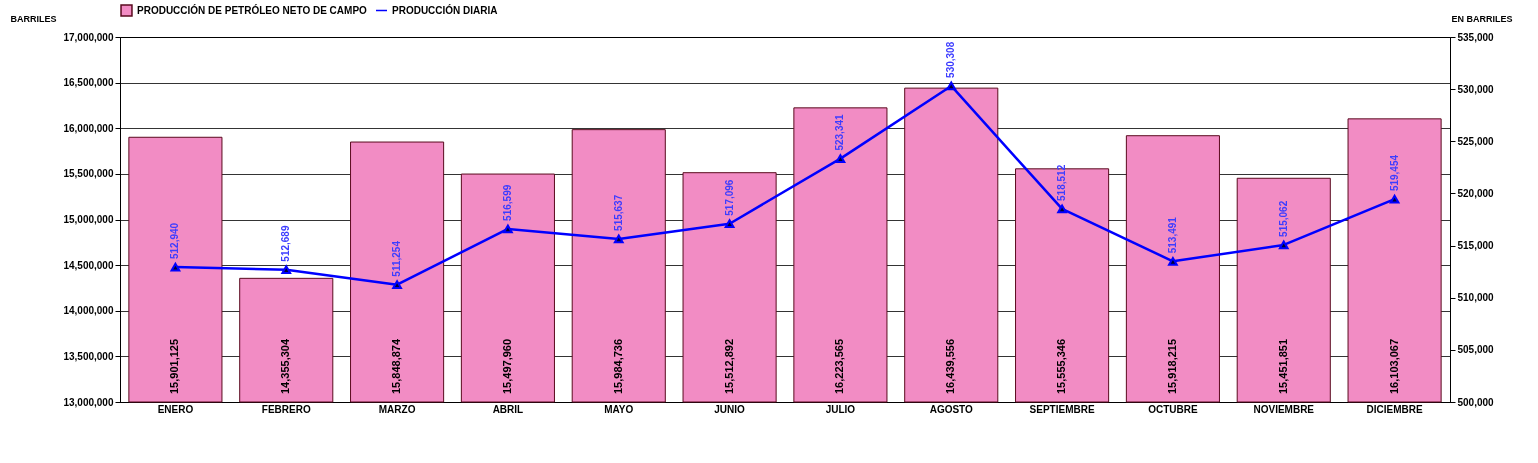 The height and width of the screenshot is (463, 1538). What do you see at coordinates (1476, 246) in the screenshot?
I see `y2-tick-label: 515,000` at bounding box center [1476, 246].